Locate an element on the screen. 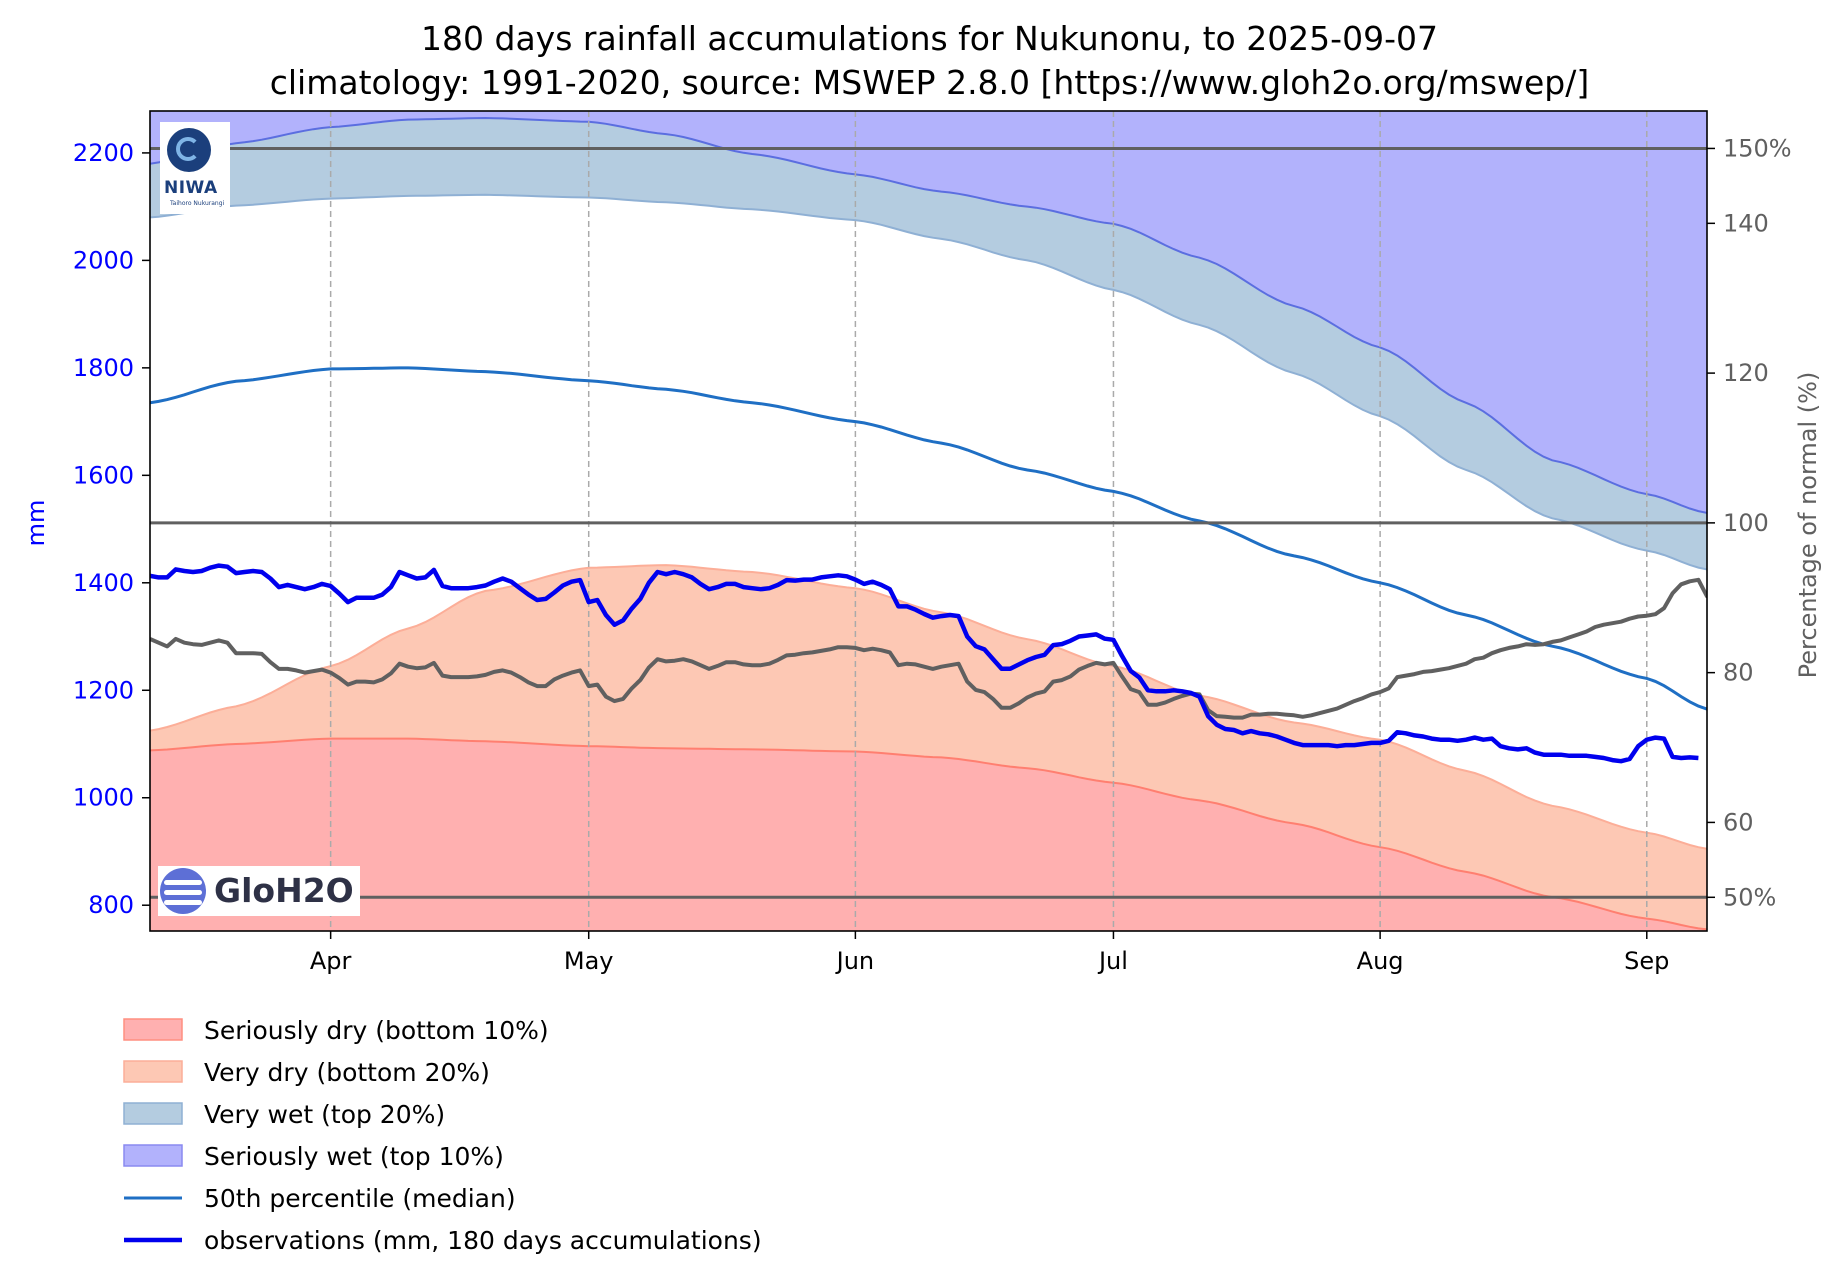  y-tick-label: 1200 is located at coordinates (103, 690).